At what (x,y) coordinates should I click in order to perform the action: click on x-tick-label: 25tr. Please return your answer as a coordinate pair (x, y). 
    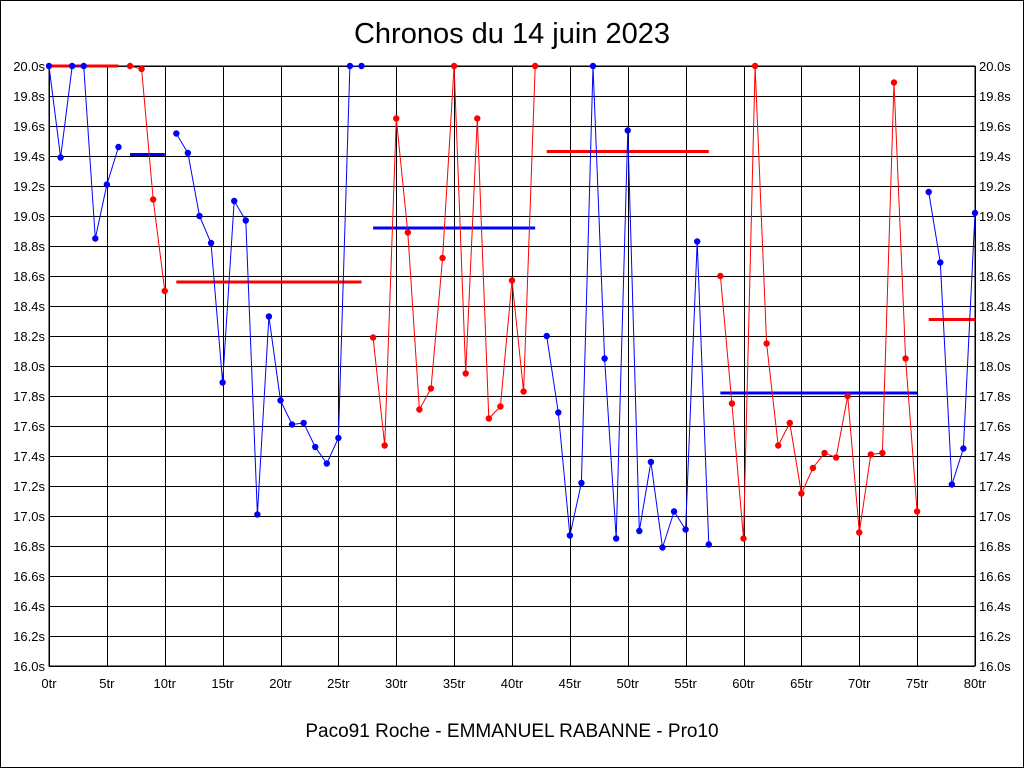
    Looking at the image, I should click on (338, 683).